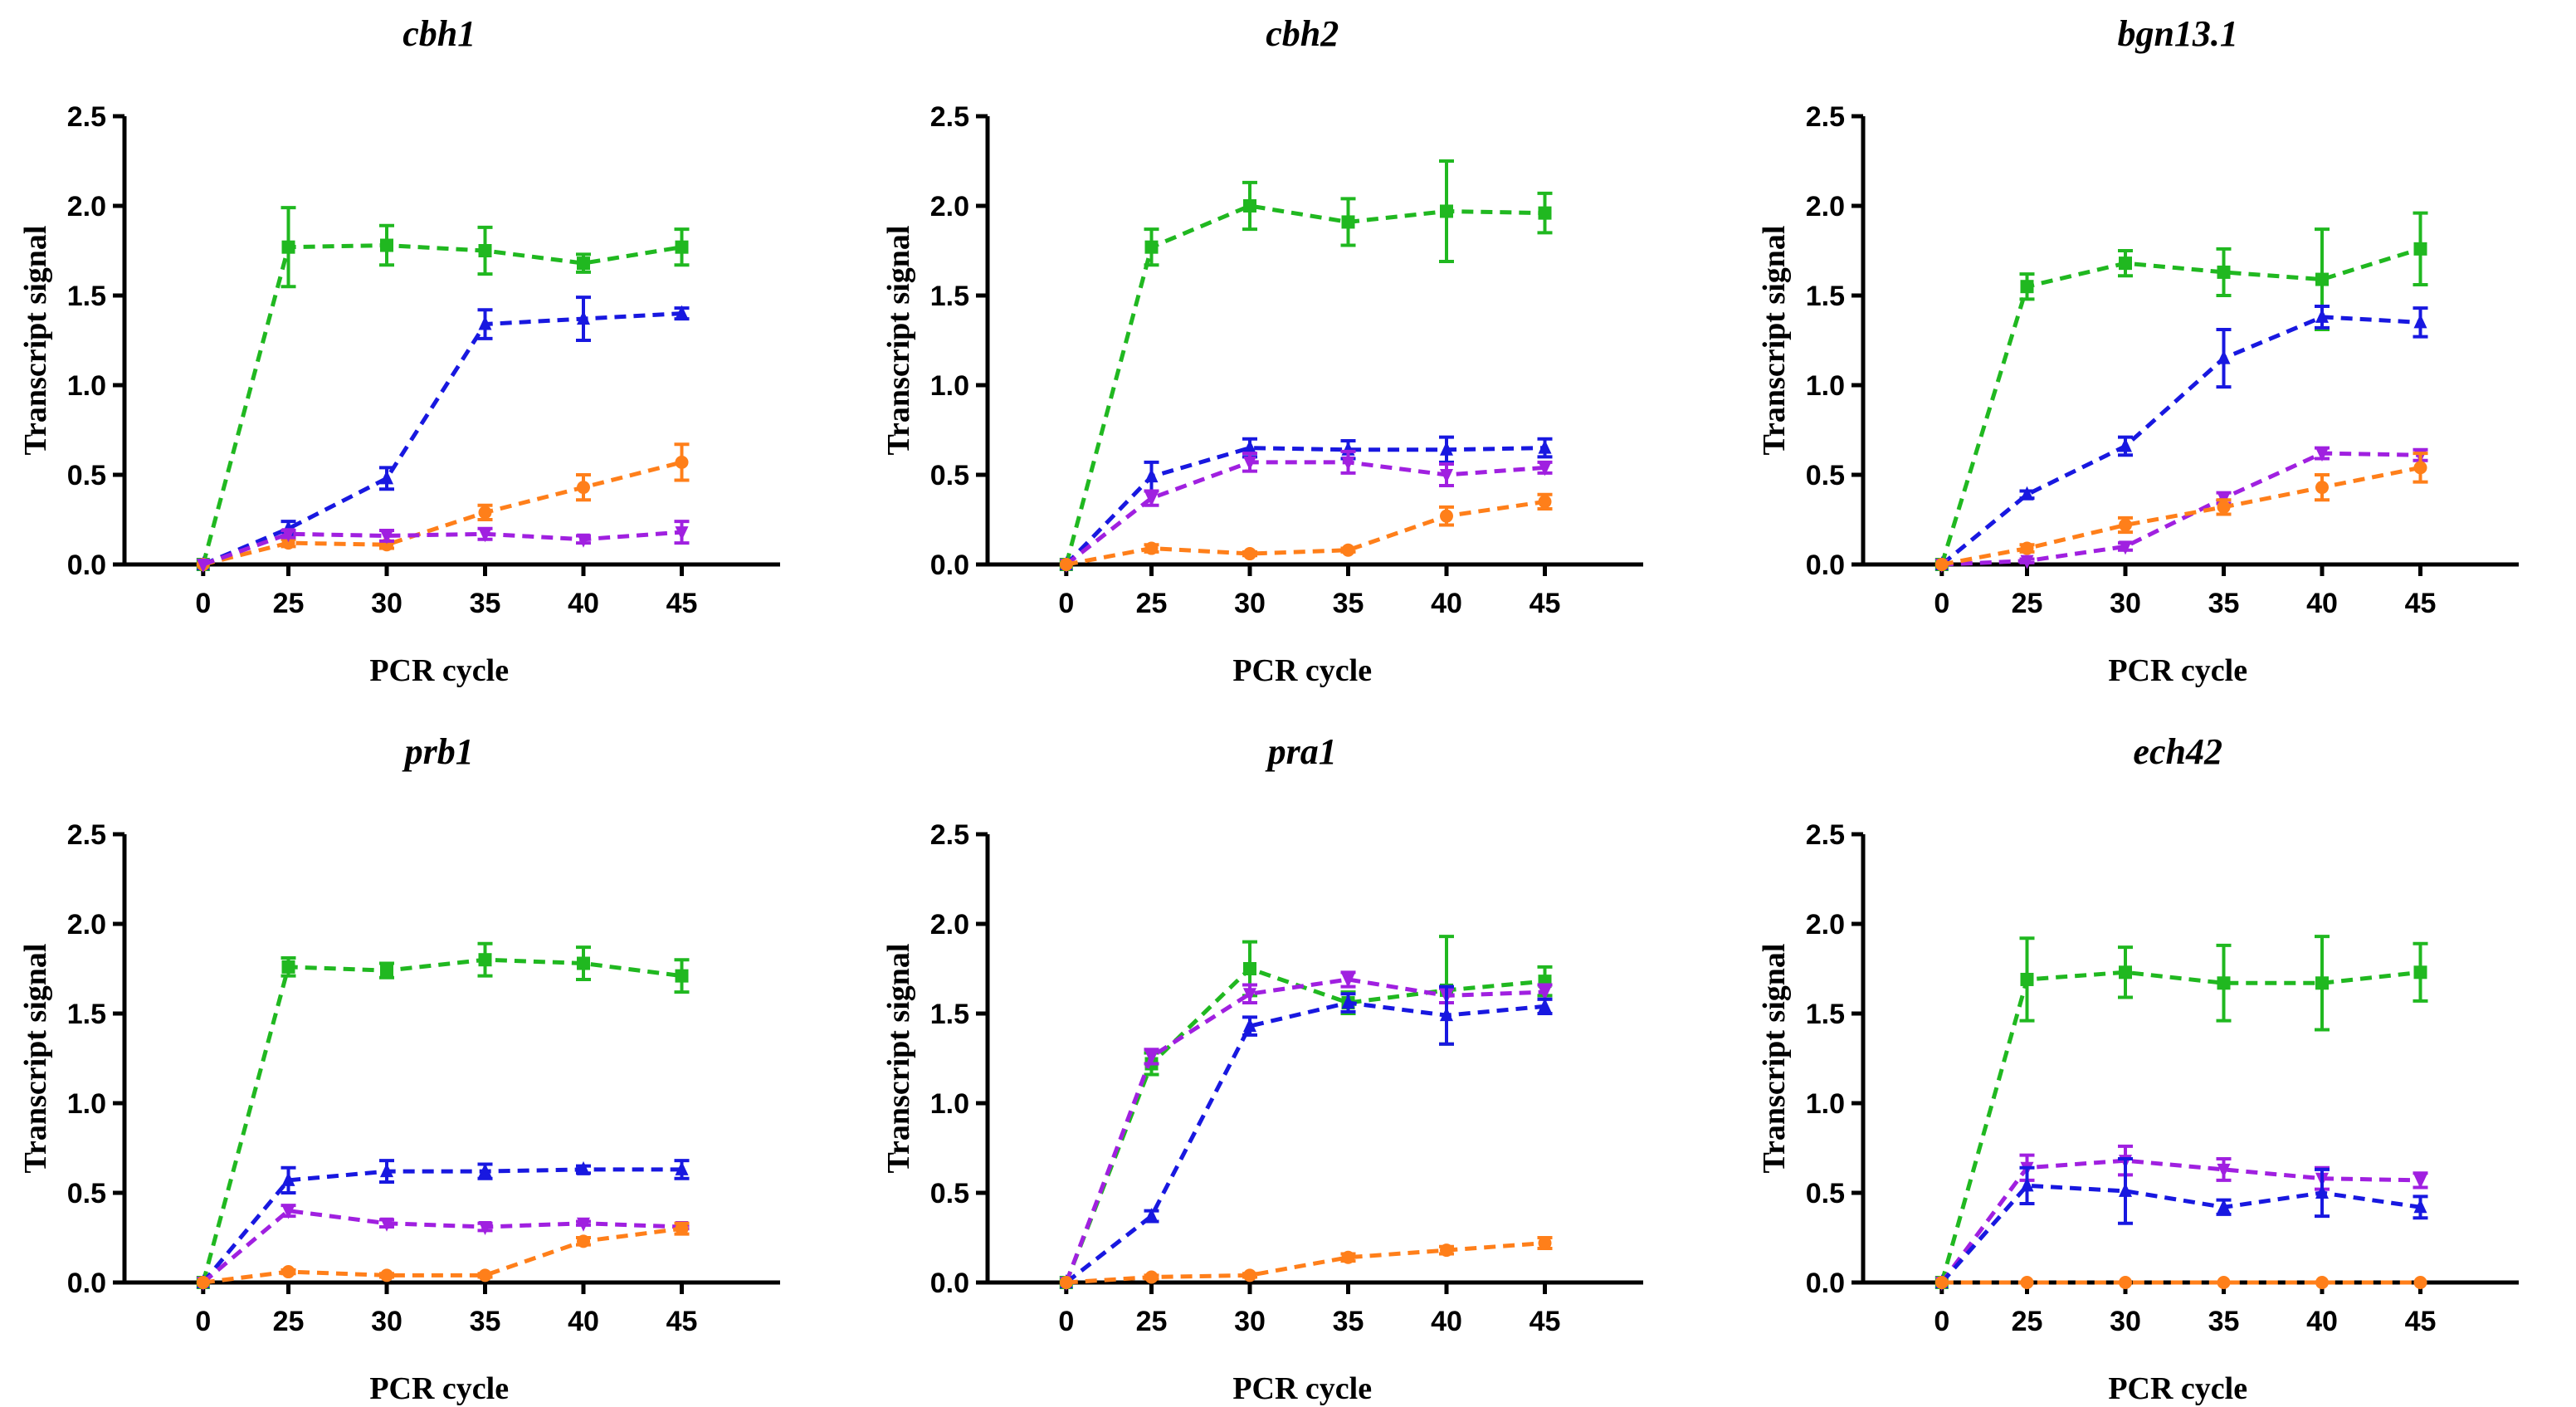 This screenshot has height=1407, width=2576. I want to click on x-tick-label: 25, so click(289, 603).